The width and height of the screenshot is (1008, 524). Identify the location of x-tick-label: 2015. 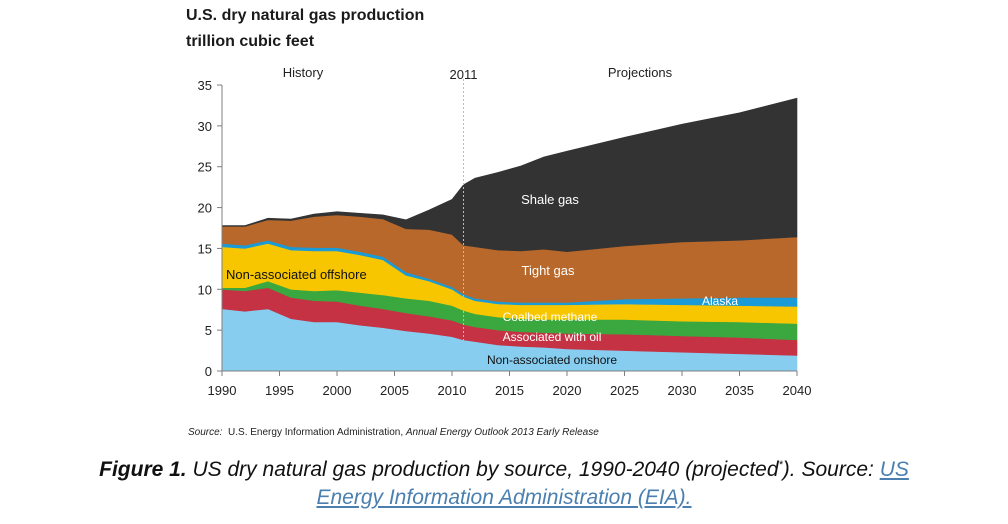
(509, 390).